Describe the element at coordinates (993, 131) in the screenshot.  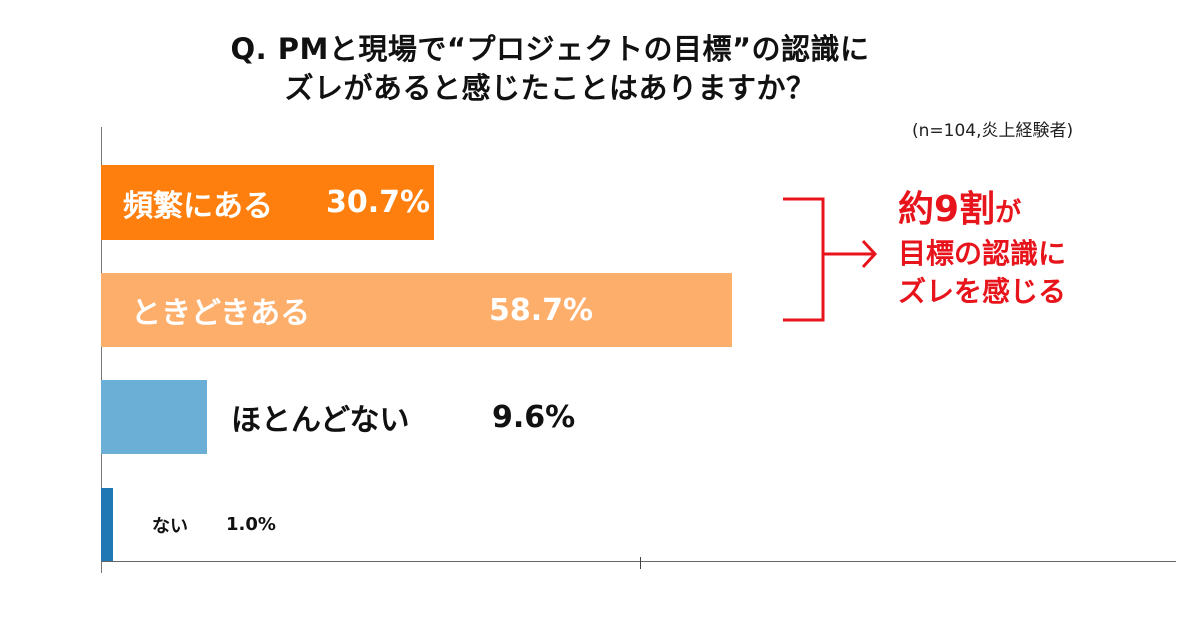
I see `sample-size-note: (n=104,炎上経験者)` at that location.